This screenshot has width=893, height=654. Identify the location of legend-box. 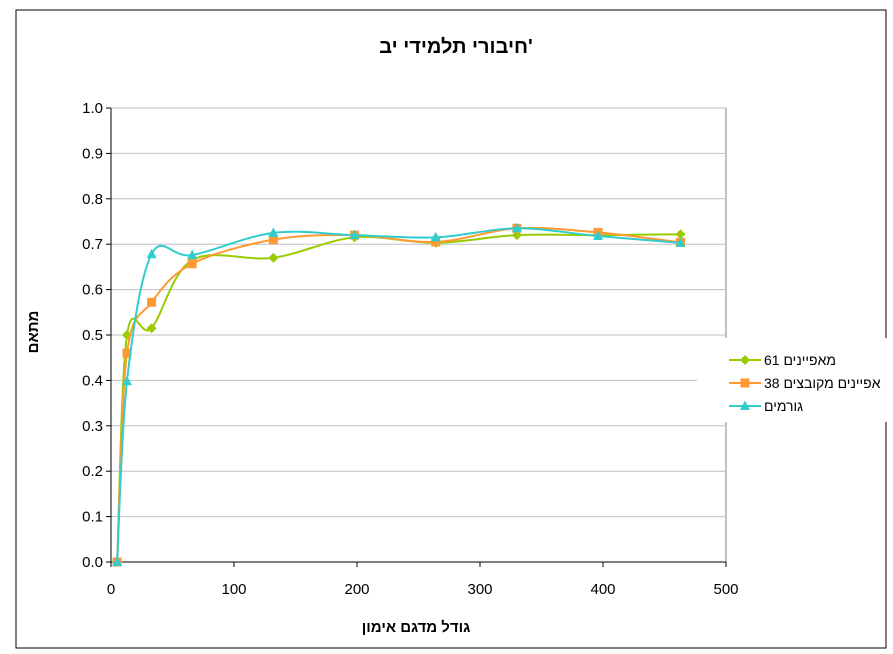
(793, 380).